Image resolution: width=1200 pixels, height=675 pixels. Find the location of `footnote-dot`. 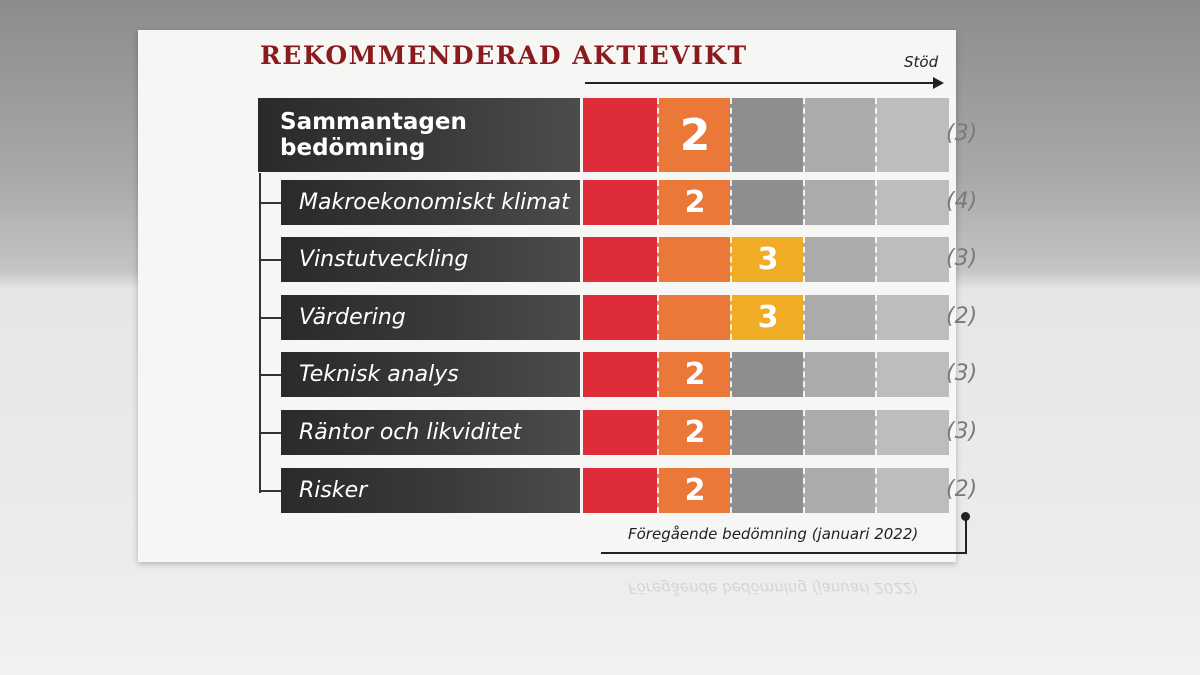

footnote-dot is located at coordinates (965, 516).